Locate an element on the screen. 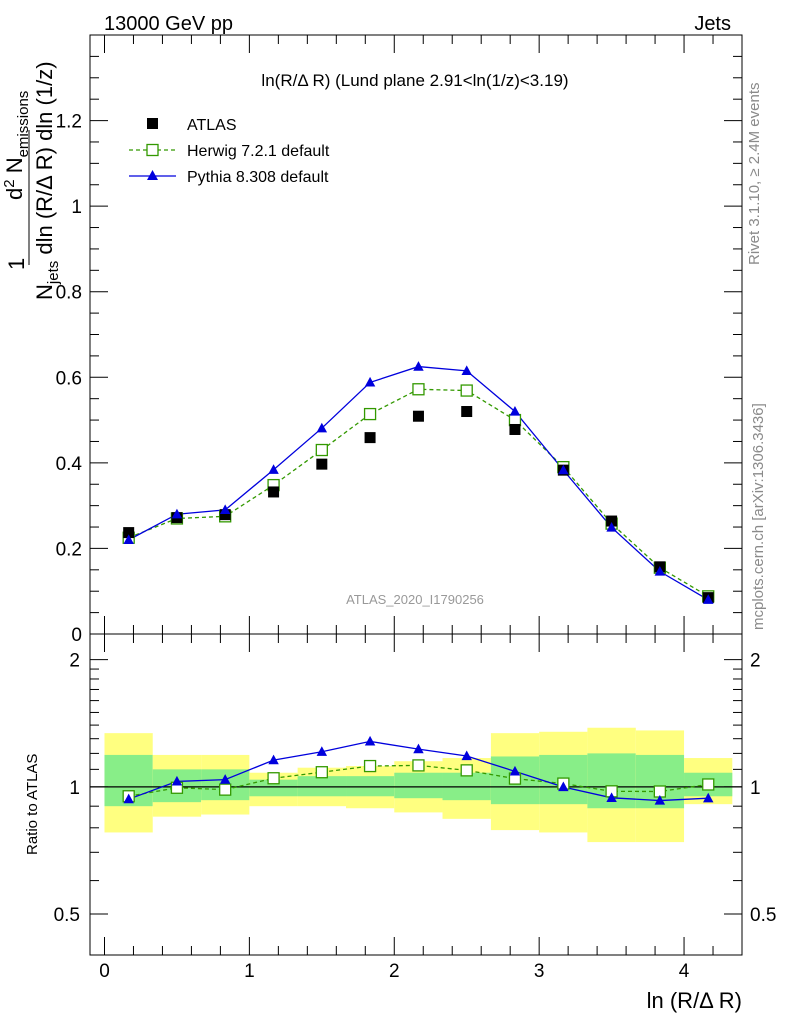  legend-pythia-label: Pythia 8.308 default is located at coordinates (258, 177).